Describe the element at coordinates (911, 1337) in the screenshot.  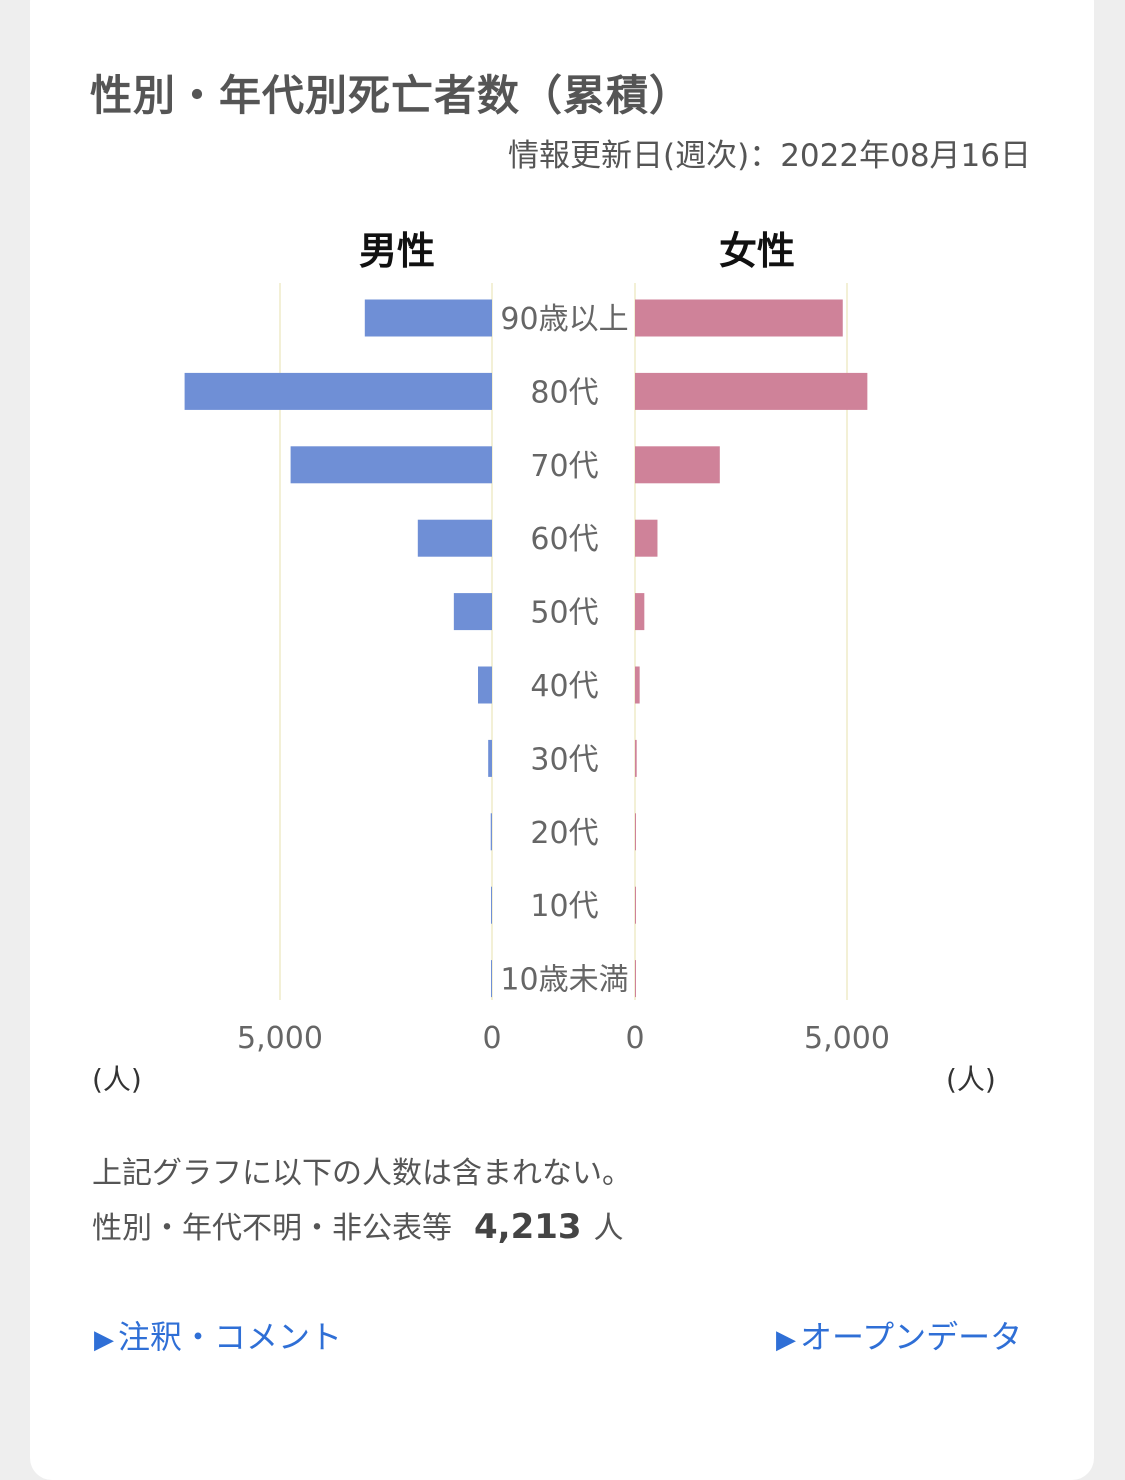
I see `open-data-link-label: オープンデータ` at that location.